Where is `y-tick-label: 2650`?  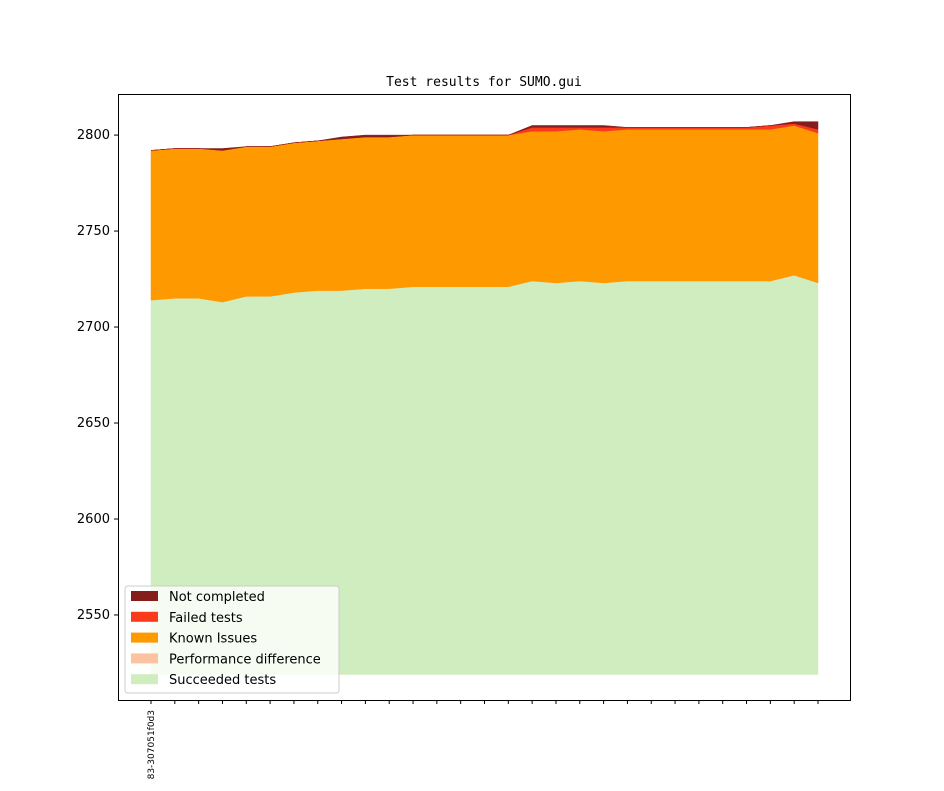
y-tick-label: 2650 is located at coordinates (93, 423).